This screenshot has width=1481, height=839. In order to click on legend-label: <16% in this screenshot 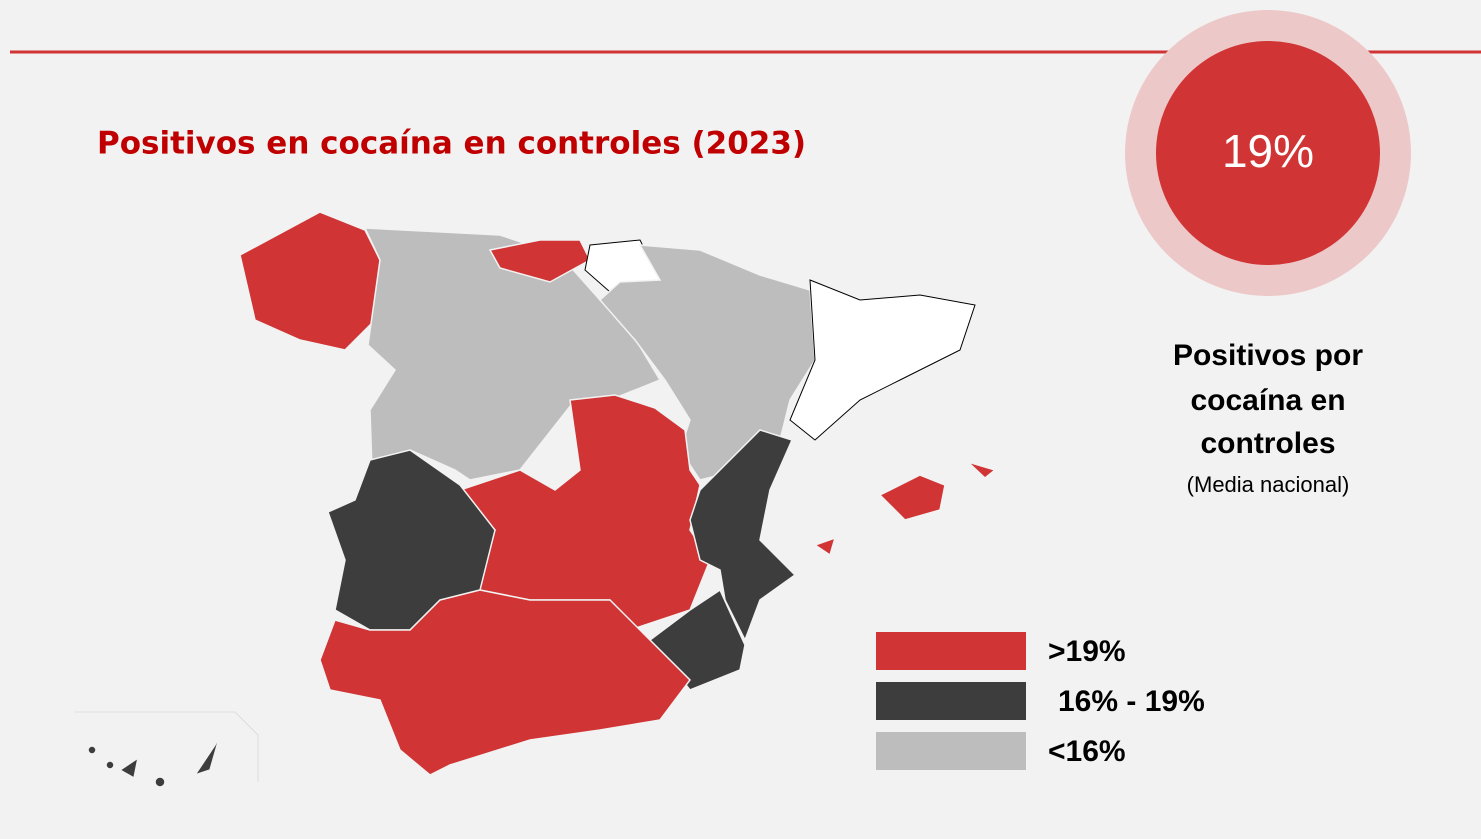, I will do `click(1087, 751)`.